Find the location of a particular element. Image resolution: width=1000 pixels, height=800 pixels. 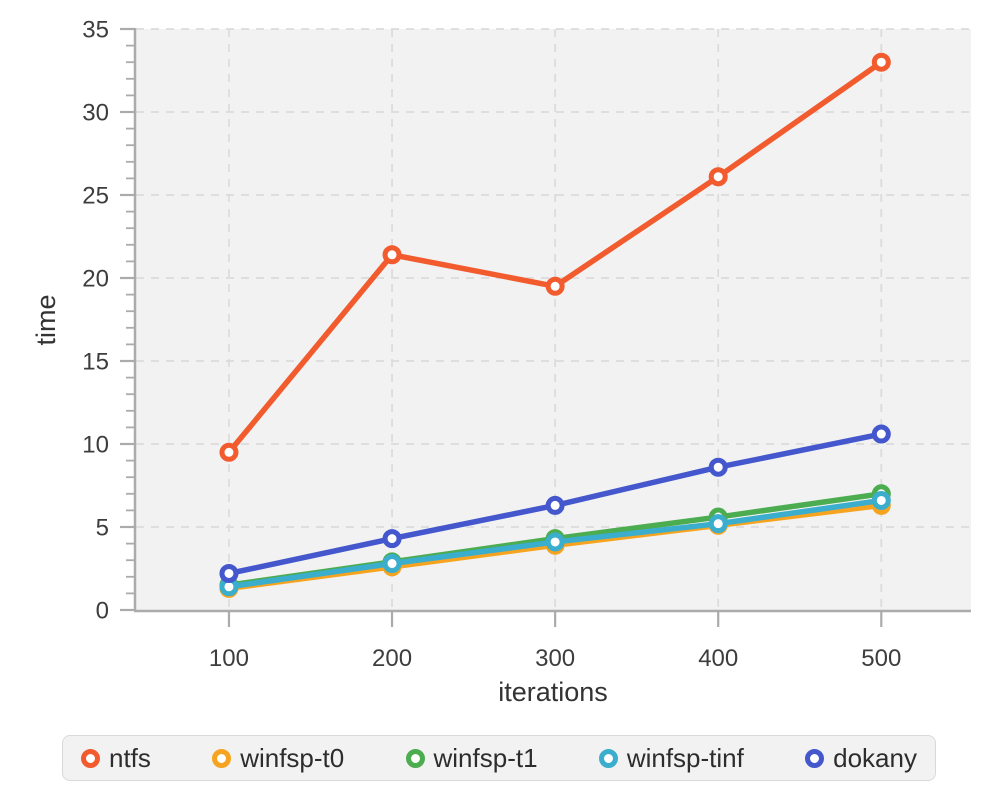

legend-item-winfsp-t1: winfsp-t1 is located at coordinates (471, 758).